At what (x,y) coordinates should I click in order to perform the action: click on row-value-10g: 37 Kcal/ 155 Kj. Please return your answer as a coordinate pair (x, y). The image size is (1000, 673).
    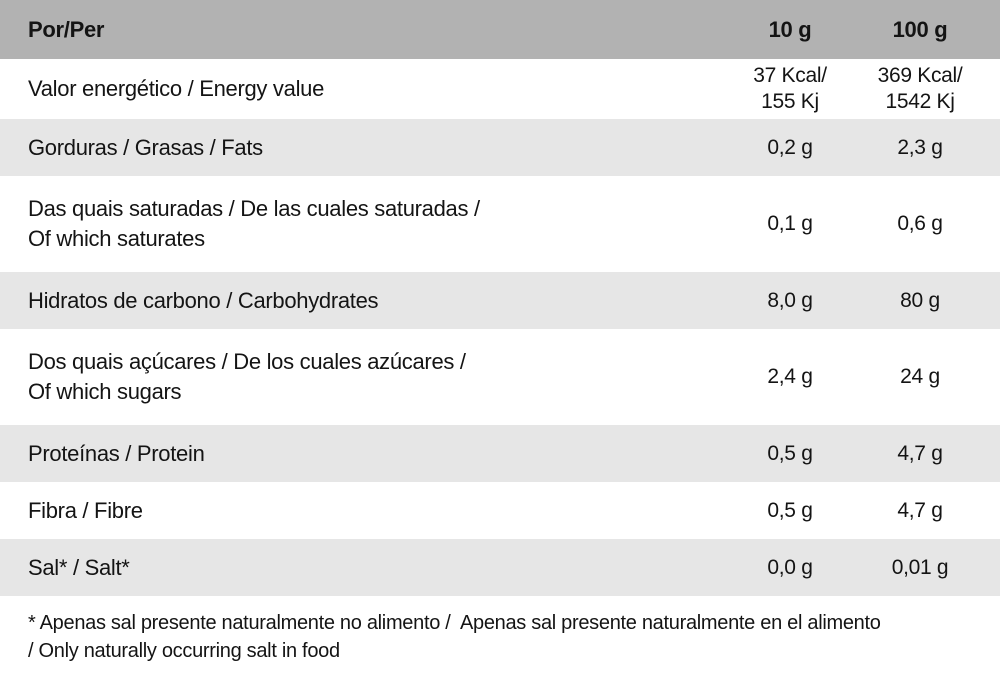
    Looking at the image, I should click on (790, 88).